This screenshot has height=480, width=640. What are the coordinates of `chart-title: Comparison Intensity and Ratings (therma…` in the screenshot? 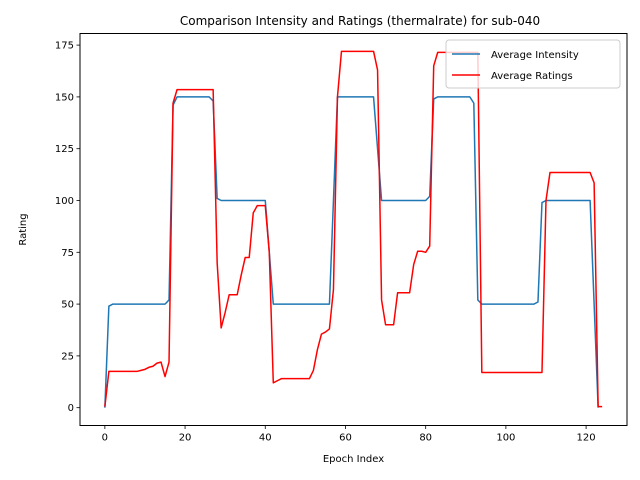 It's located at (360, 21).